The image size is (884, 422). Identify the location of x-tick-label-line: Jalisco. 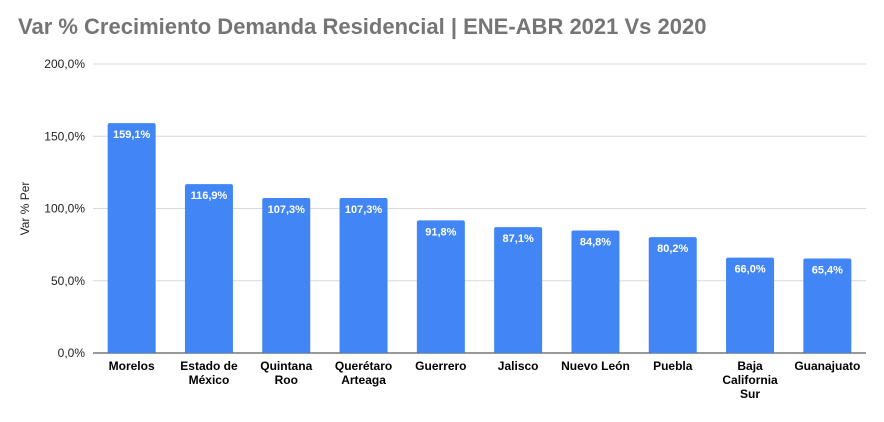
(518, 366).